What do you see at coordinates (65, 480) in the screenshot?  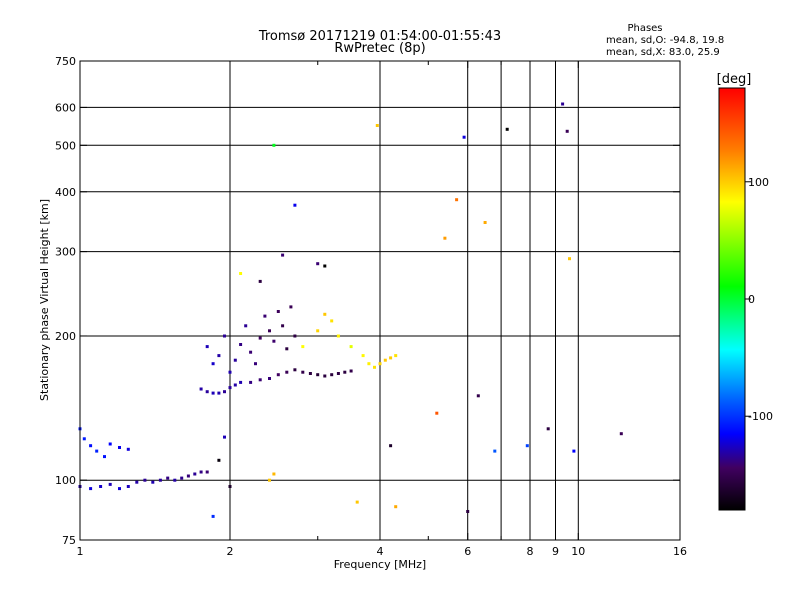 I see `y-tick-label: 100` at bounding box center [65, 480].